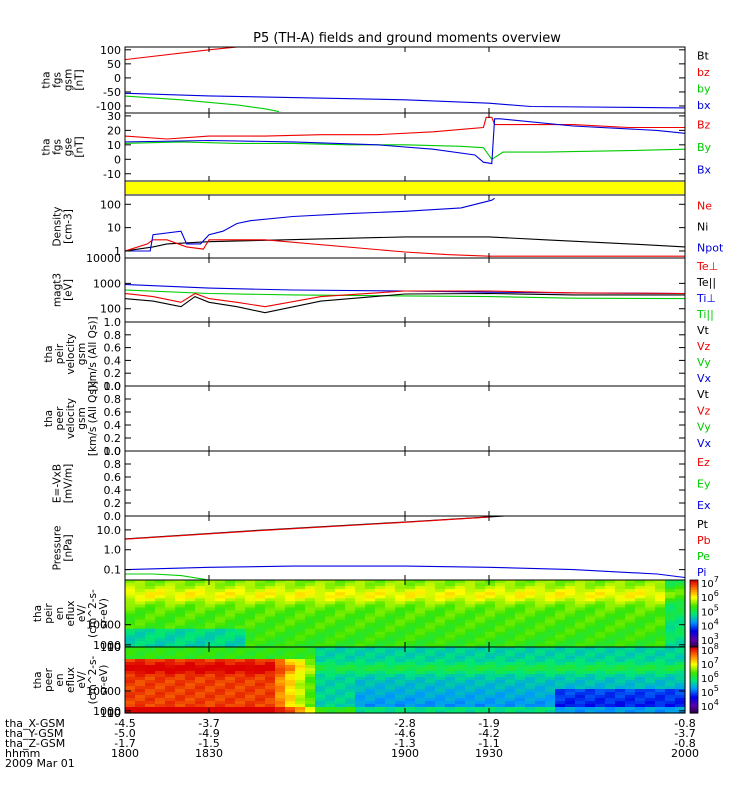 The height and width of the screenshot is (800, 750). What do you see at coordinates (404, 743) in the screenshot?
I see `x-axis-value: -1.3` at bounding box center [404, 743].